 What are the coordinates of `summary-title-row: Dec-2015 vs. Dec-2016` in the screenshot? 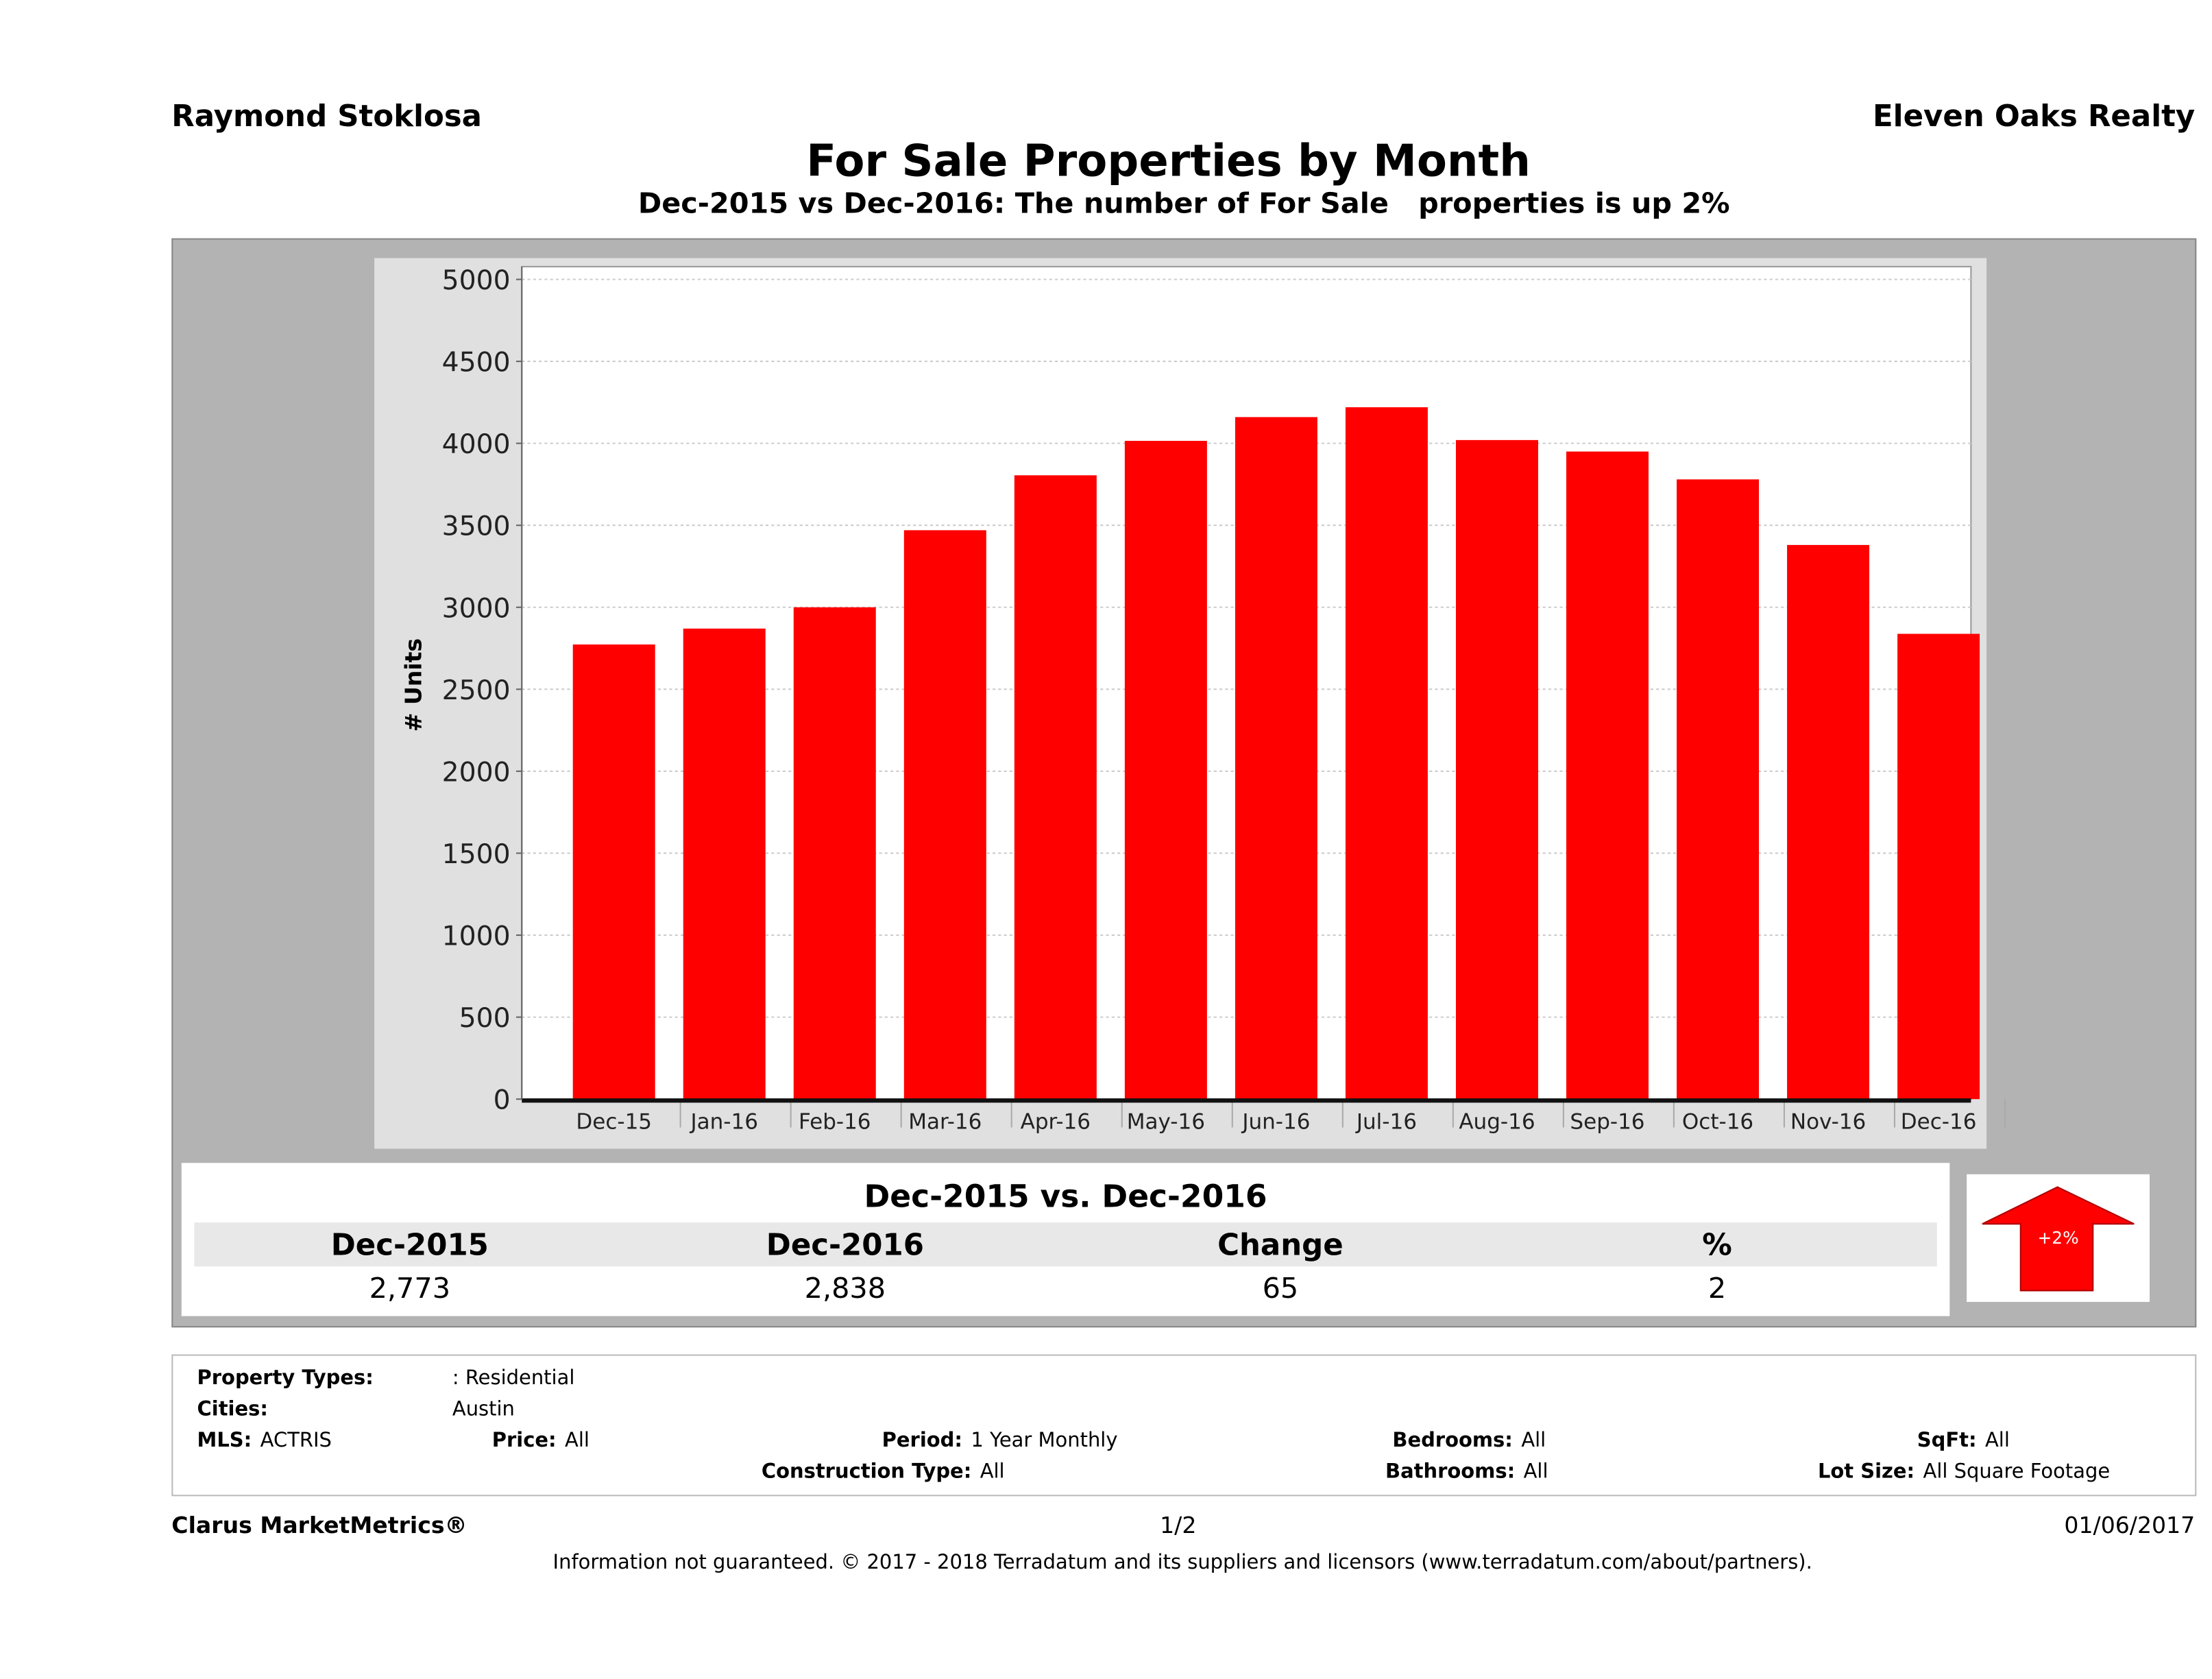 It's located at (1065, 1198).